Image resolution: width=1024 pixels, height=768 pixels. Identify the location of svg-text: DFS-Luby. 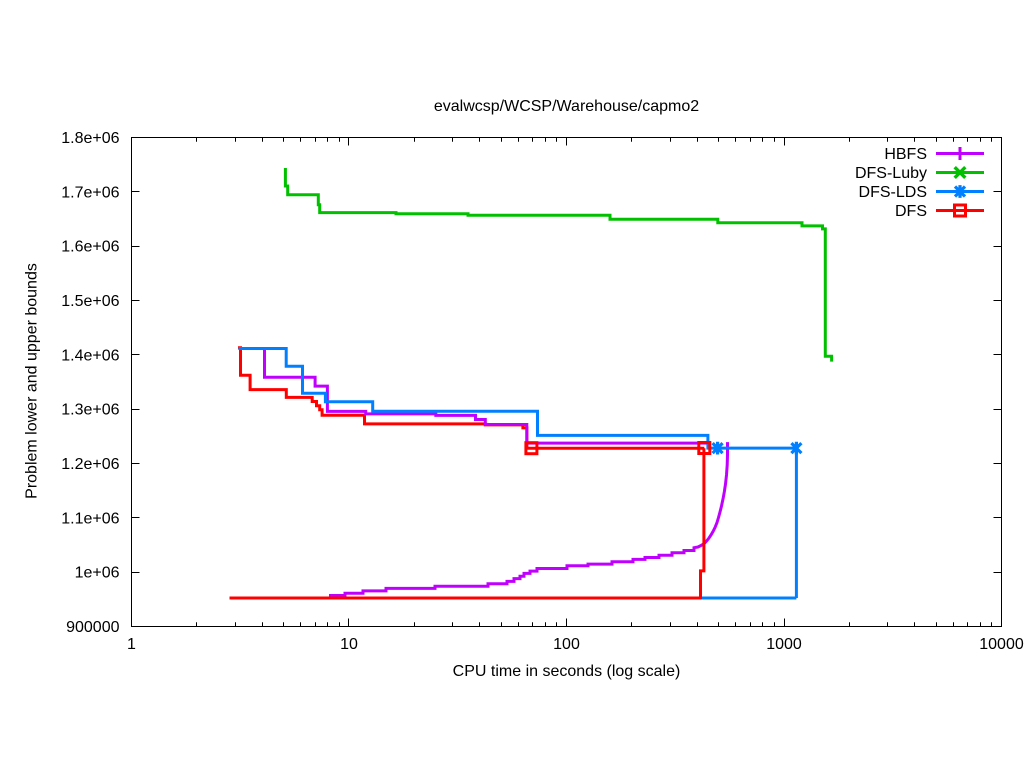
(891, 173).